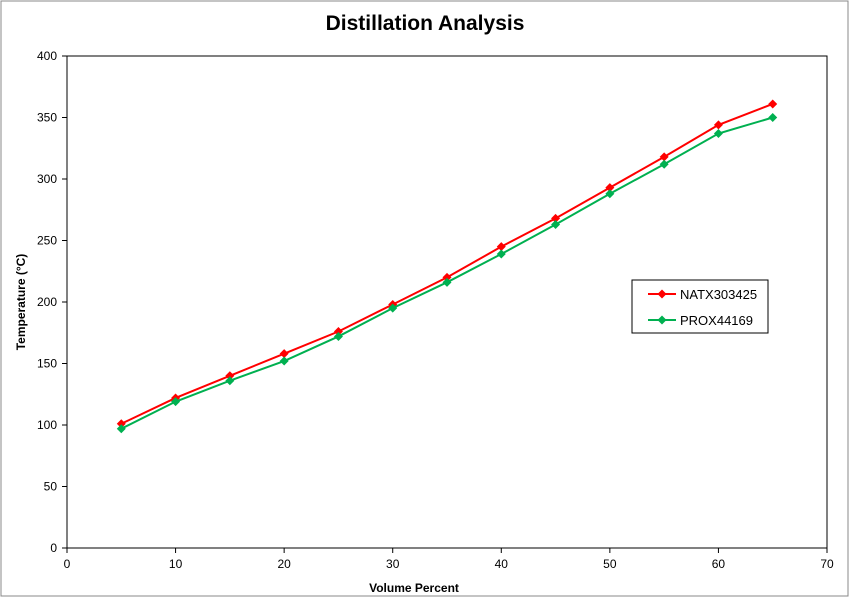 Image resolution: width=850 pixels, height=603 pixels. What do you see at coordinates (47, 56) in the screenshot?
I see `y-tick-label: 400` at bounding box center [47, 56].